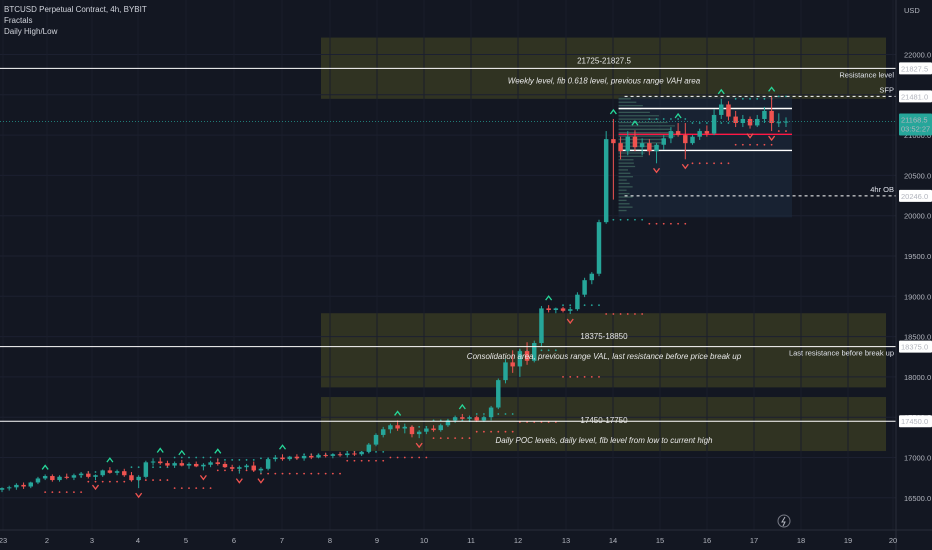 Image resolution: width=932 pixels, height=550 pixels. I want to click on symbol-title: BTCUSD Perpetual Contract, 4h, BYBIT, so click(75, 9).